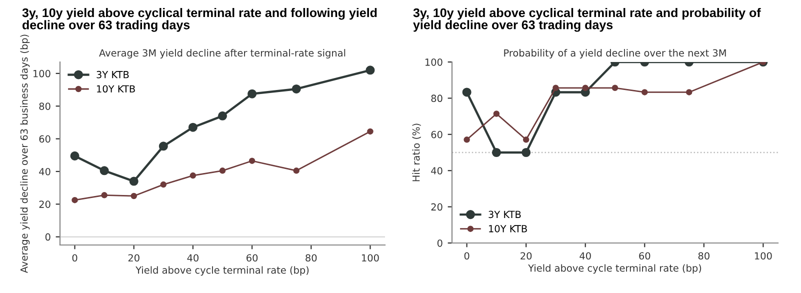 The image size is (801, 293). Describe the element at coordinates (615, 53) in the screenshot. I see `chart-subtitle: Probability of a yield decline over the next 3M` at that location.